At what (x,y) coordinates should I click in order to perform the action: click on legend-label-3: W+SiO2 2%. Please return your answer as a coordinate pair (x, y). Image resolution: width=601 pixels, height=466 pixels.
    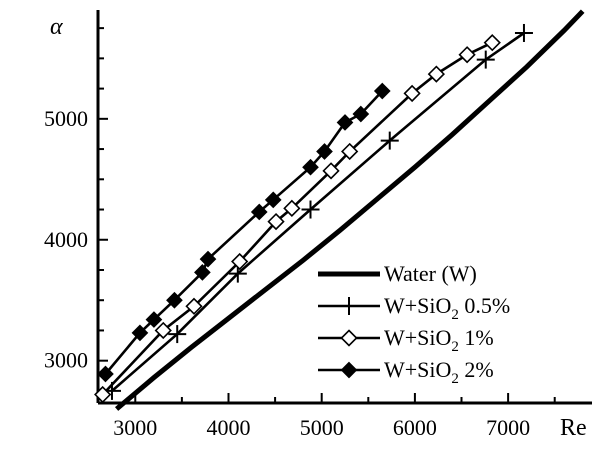
    Looking at the image, I should click on (439, 372).